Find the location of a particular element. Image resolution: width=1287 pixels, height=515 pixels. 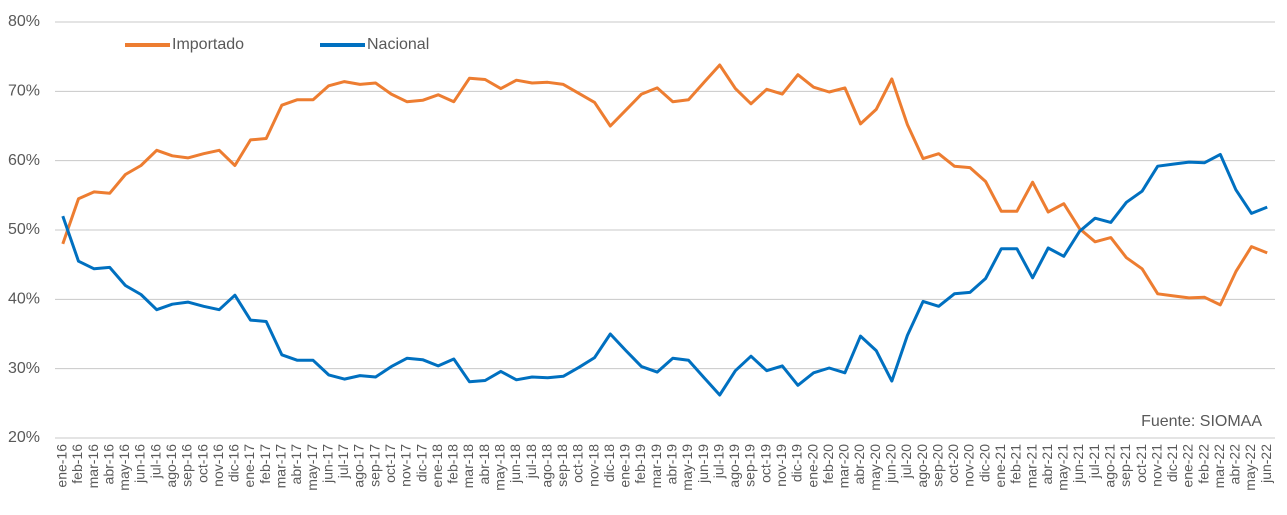

x-tick-label: feb-22 is located at coordinates (1203, 464).